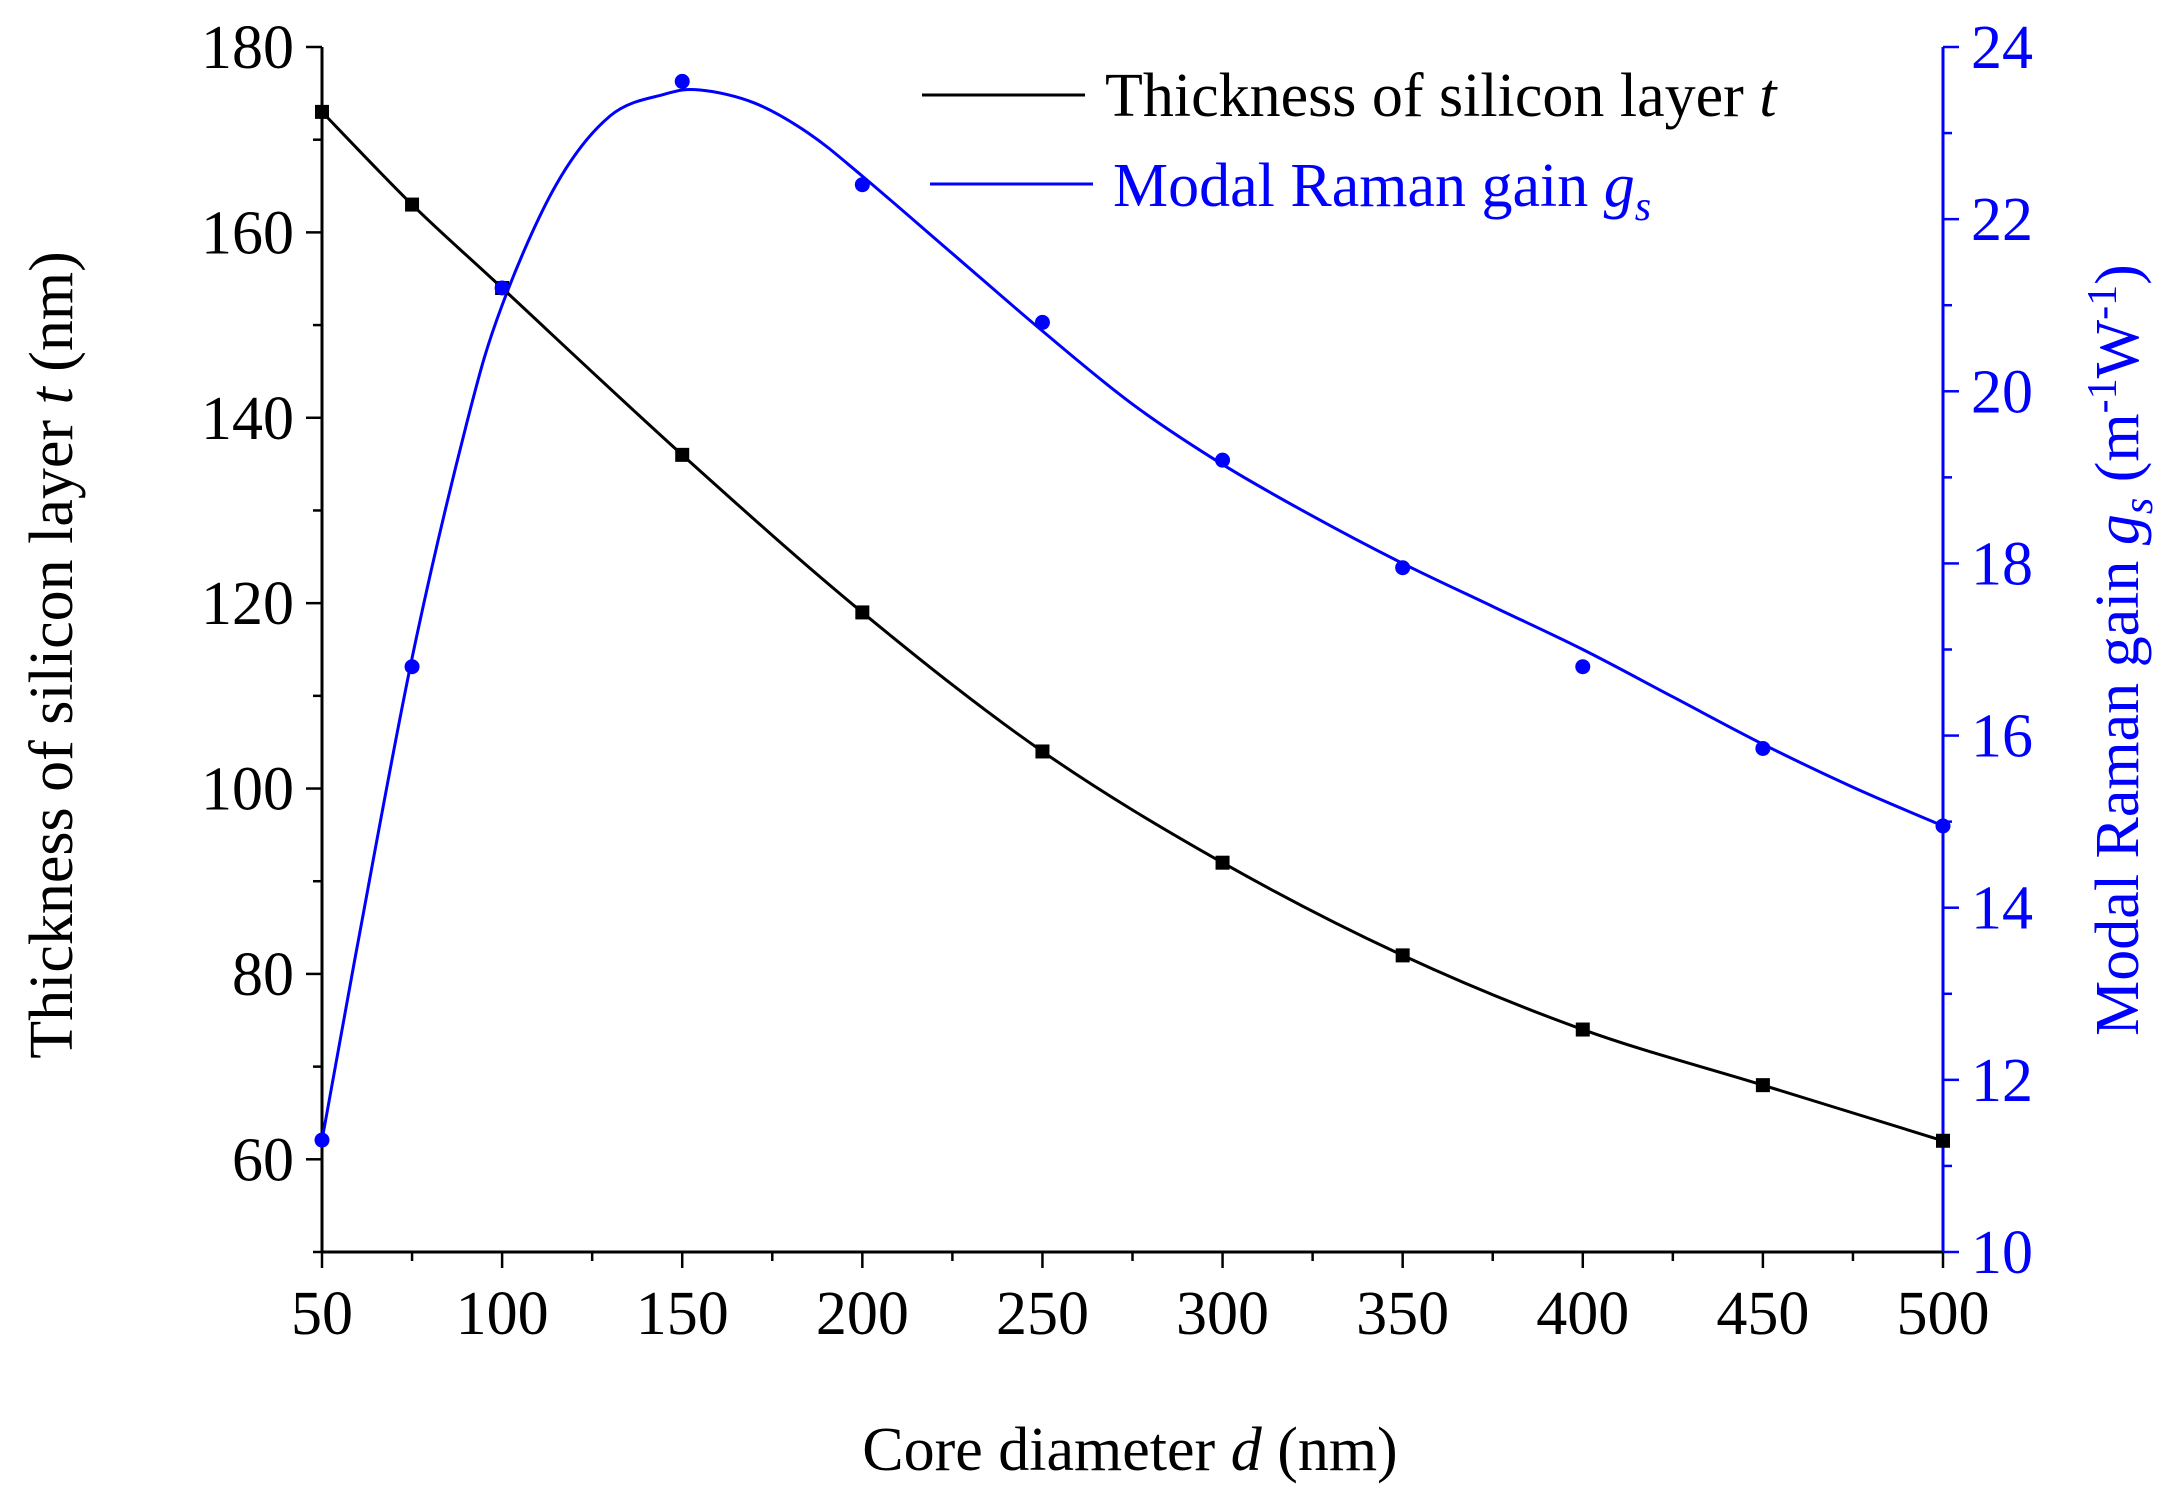 The width and height of the screenshot is (2182, 1497). What do you see at coordinates (682, 1314) in the screenshot?
I see `x-tick-label: 150` at bounding box center [682, 1314].